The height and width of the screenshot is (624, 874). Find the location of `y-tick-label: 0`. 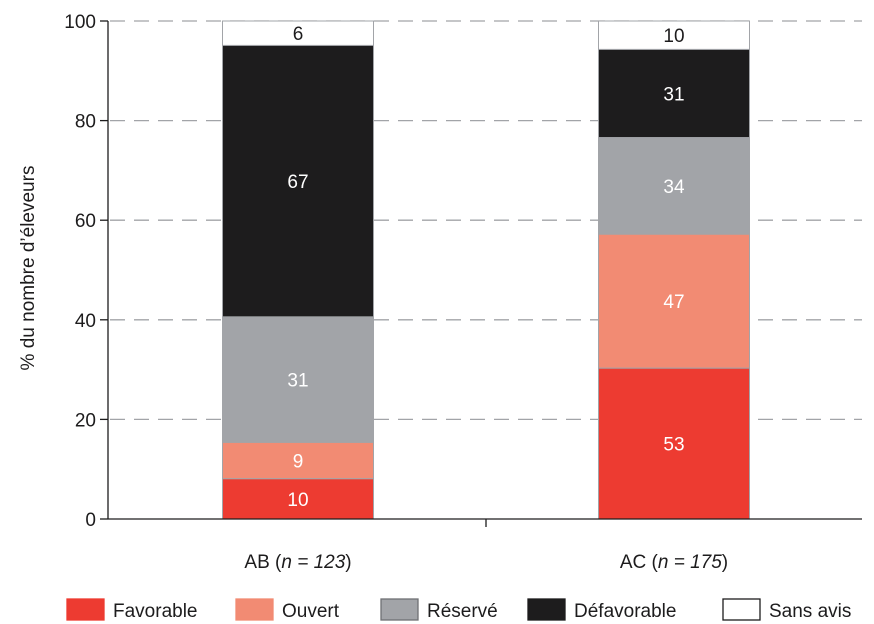

y-tick-label: 0 is located at coordinates (90, 520).